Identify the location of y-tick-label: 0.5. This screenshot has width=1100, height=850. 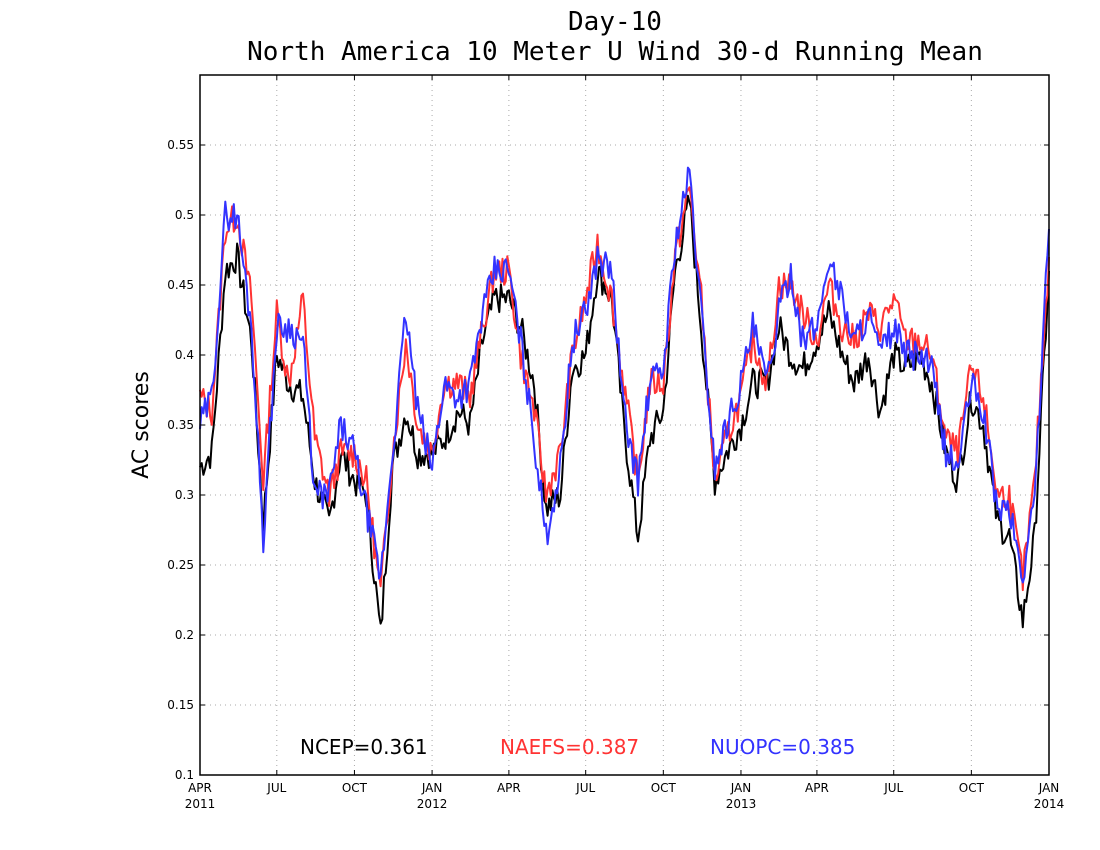
(184, 215).